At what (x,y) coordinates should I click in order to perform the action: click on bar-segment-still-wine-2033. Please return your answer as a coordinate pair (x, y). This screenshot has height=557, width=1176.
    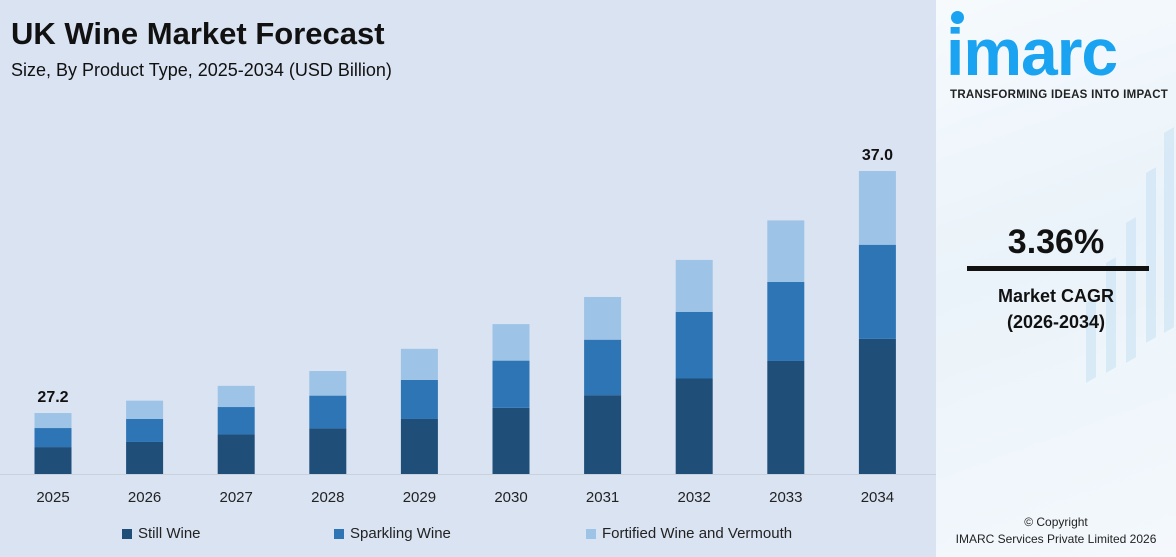
    Looking at the image, I should click on (786, 417).